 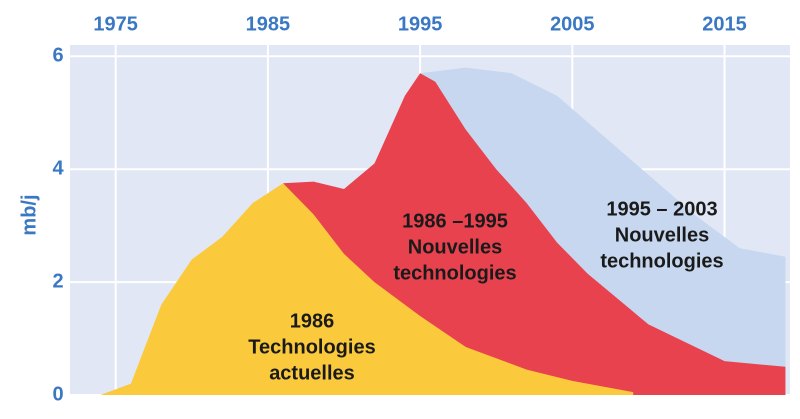 I want to click on y-tick-label: 4, so click(x=58, y=168).